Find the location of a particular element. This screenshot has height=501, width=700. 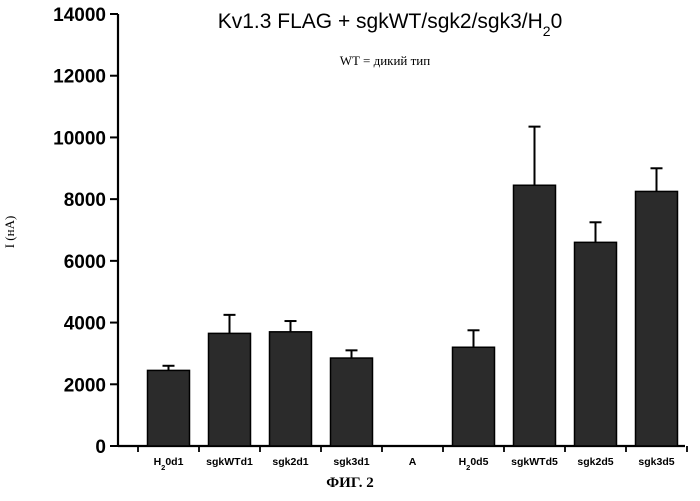

y-axis-label: I (нА) is located at coordinates (9, 232).